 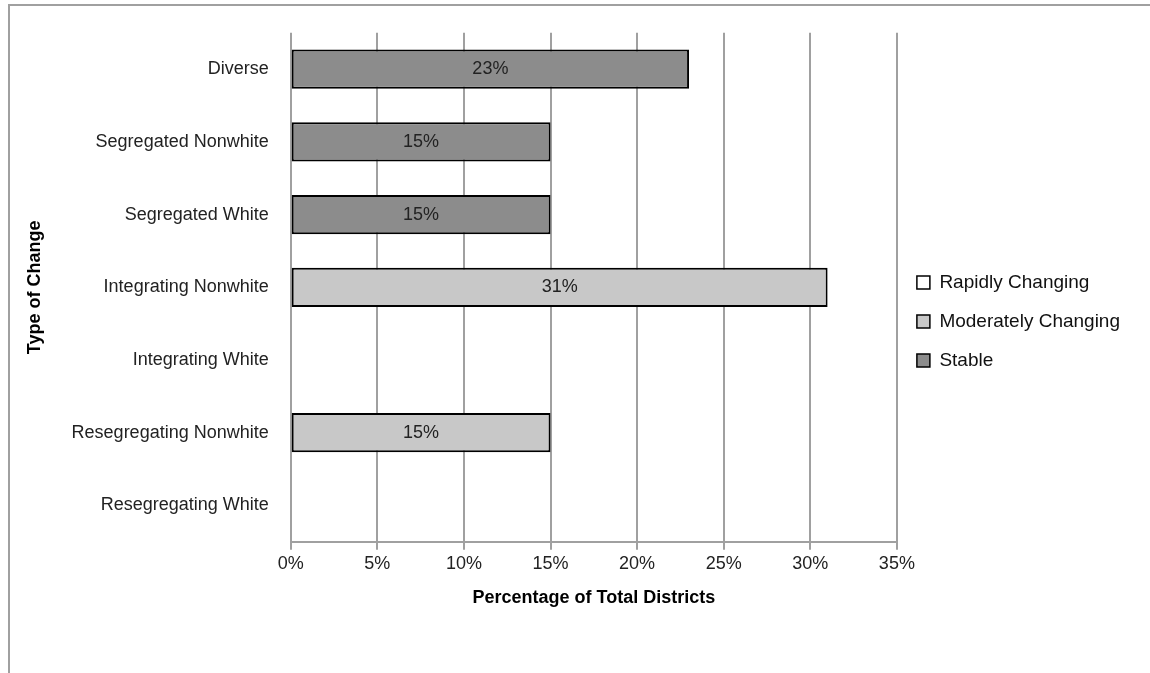 I want to click on x-axis-title: Percentage of Total Districts, so click(x=594, y=597).